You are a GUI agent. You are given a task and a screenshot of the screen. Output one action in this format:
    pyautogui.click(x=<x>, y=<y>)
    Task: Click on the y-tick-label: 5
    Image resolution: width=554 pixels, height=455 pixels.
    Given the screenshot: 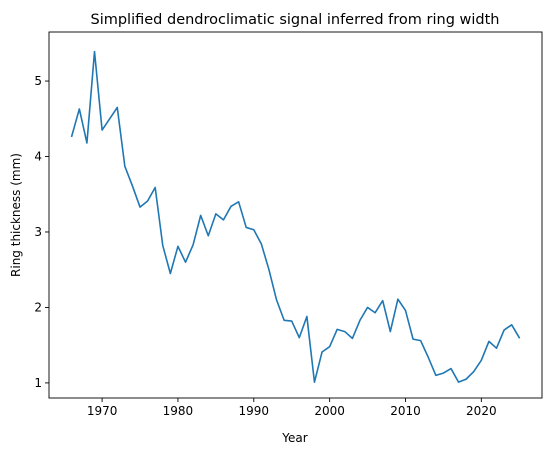 What is the action you would take?
    pyautogui.click(x=38, y=81)
    